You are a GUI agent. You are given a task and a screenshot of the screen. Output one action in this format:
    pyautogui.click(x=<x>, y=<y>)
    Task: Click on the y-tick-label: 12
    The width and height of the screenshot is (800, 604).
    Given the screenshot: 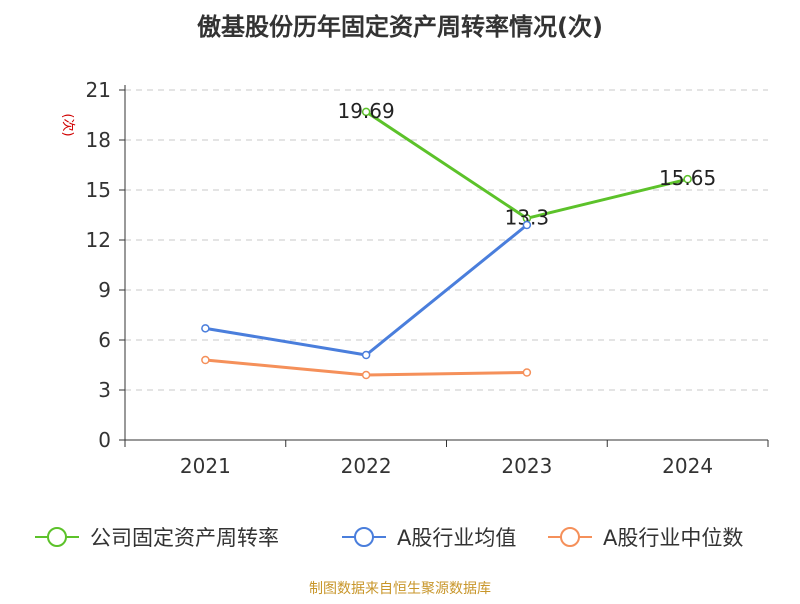 What is the action you would take?
    pyautogui.click(x=98, y=240)
    